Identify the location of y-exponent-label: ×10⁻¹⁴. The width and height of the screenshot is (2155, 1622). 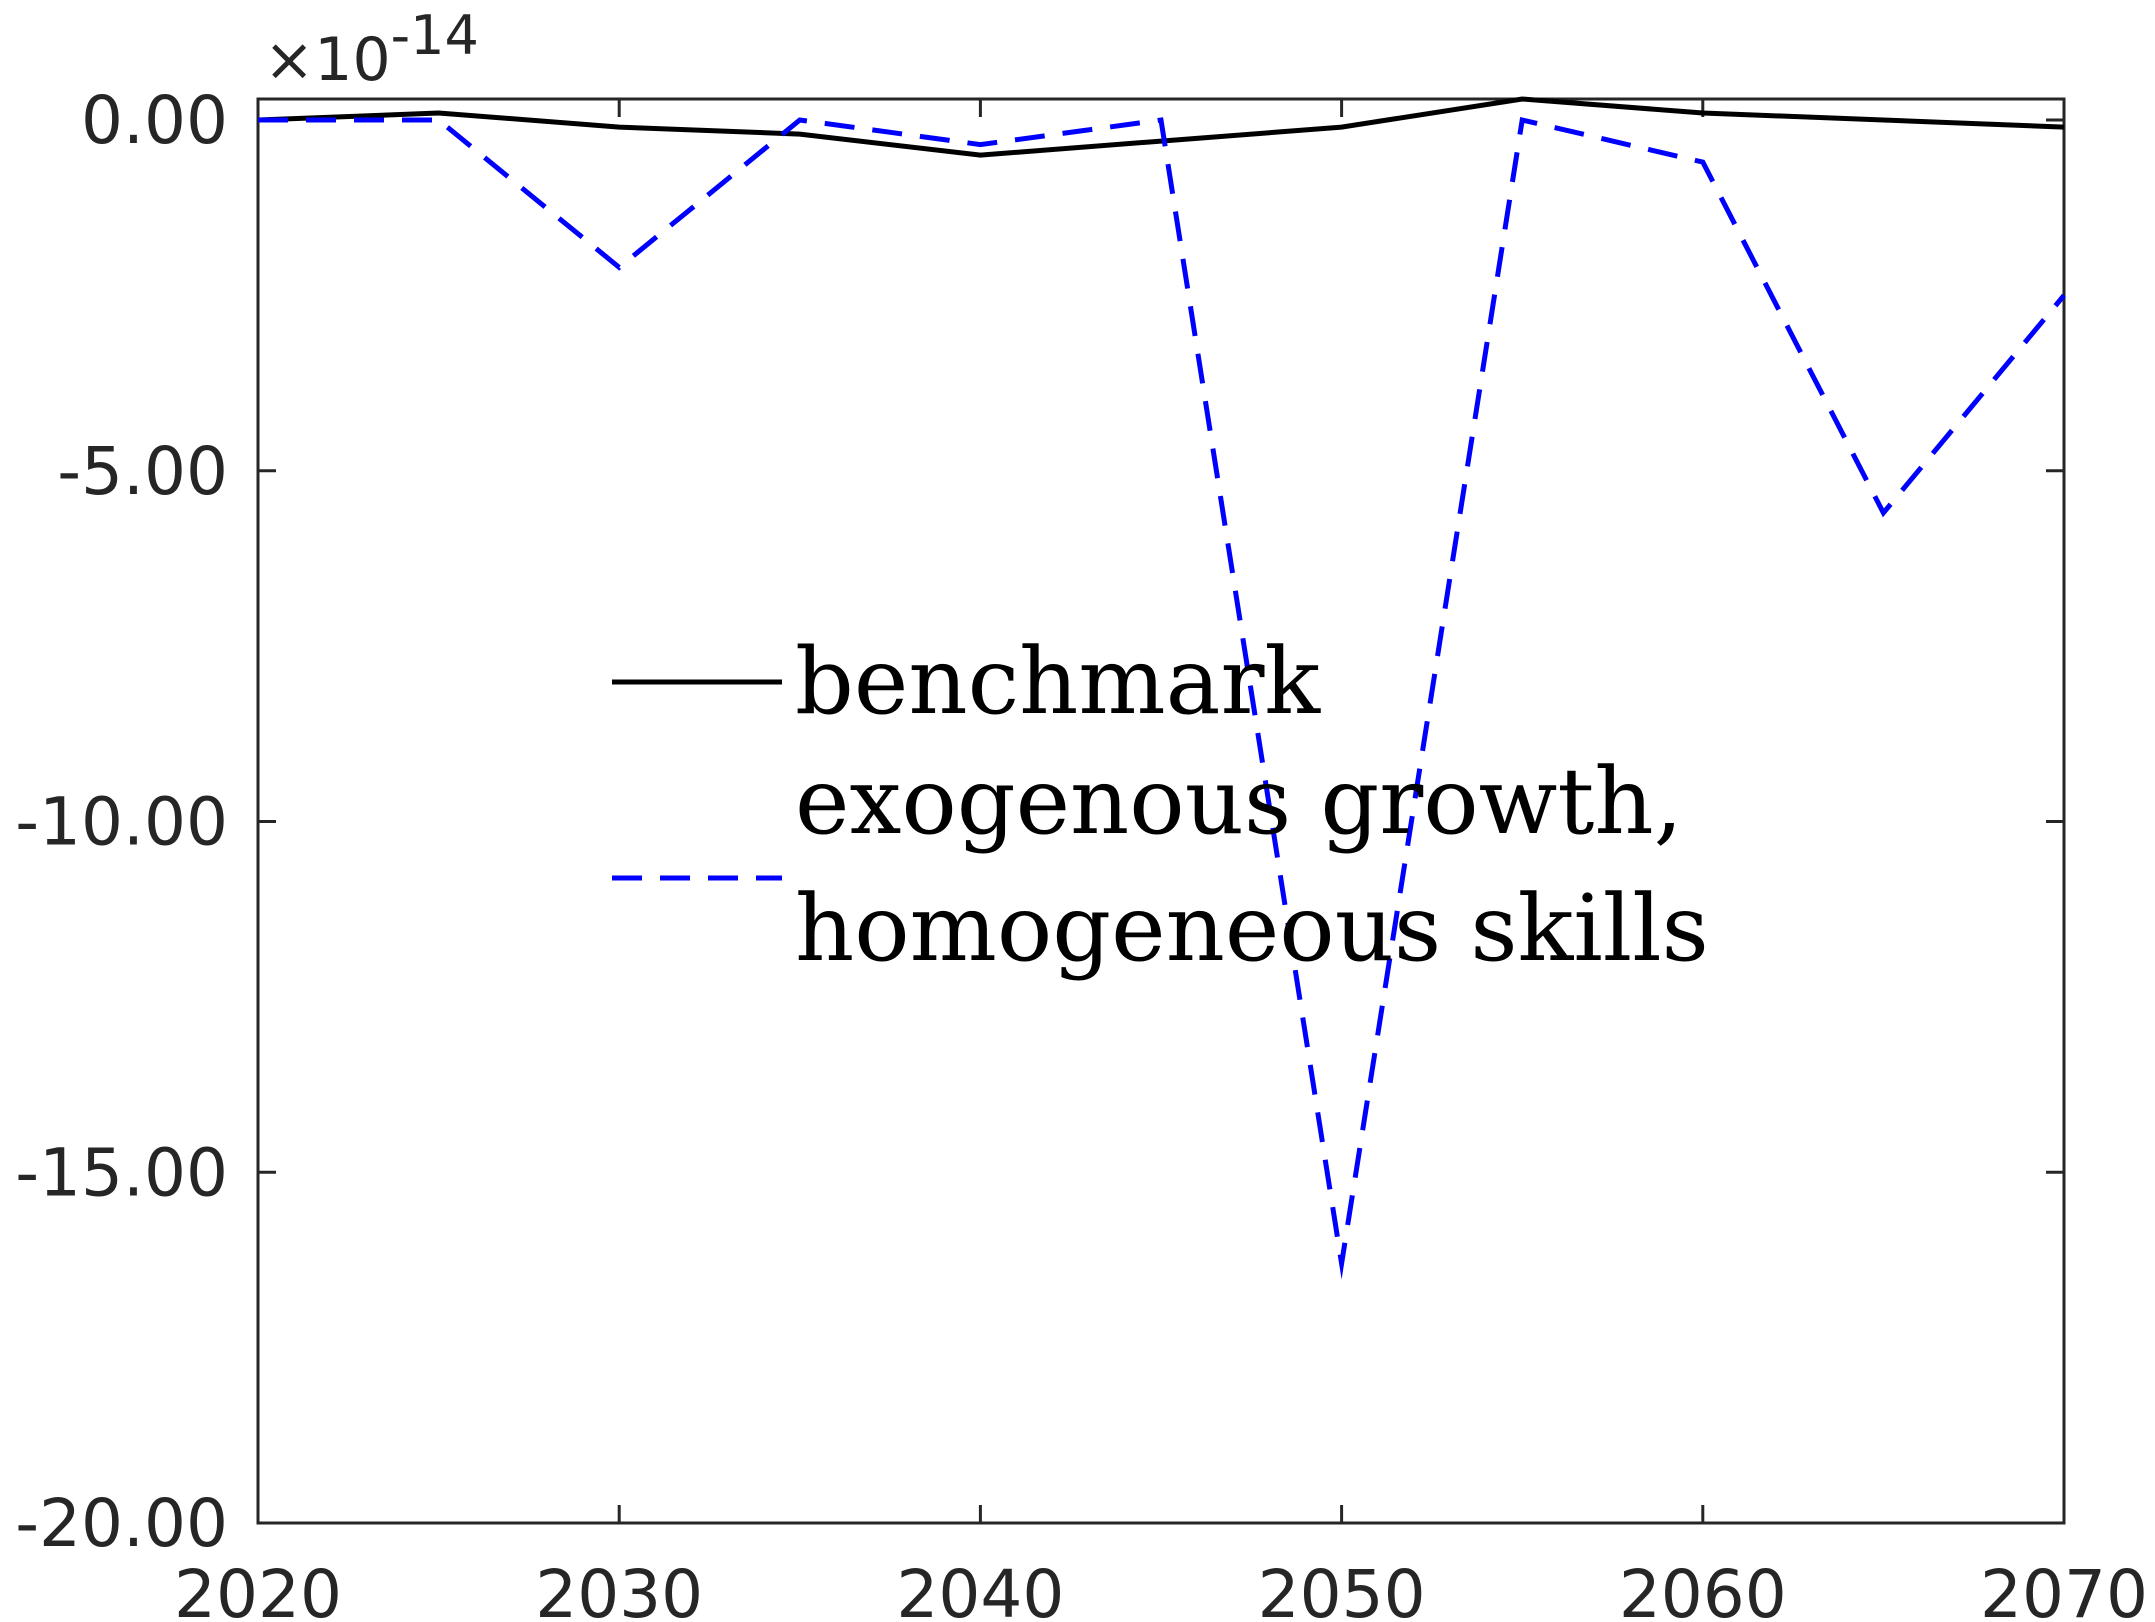
(371, 49).